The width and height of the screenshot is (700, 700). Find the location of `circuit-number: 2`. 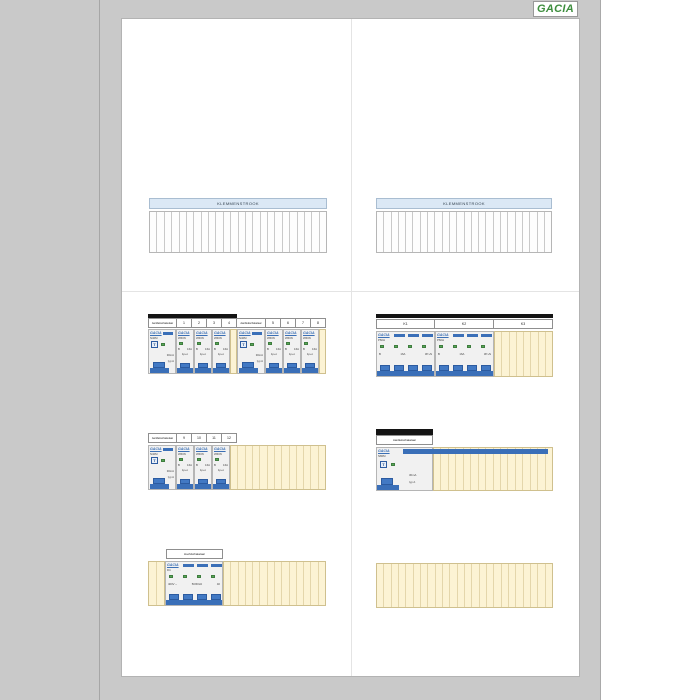

circuit-number: 2 is located at coordinates (199, 323).